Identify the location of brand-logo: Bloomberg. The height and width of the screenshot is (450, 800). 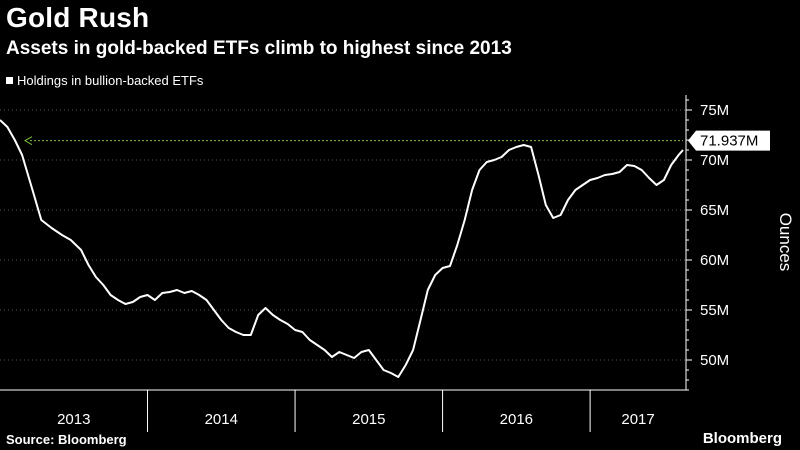
(742, 438).